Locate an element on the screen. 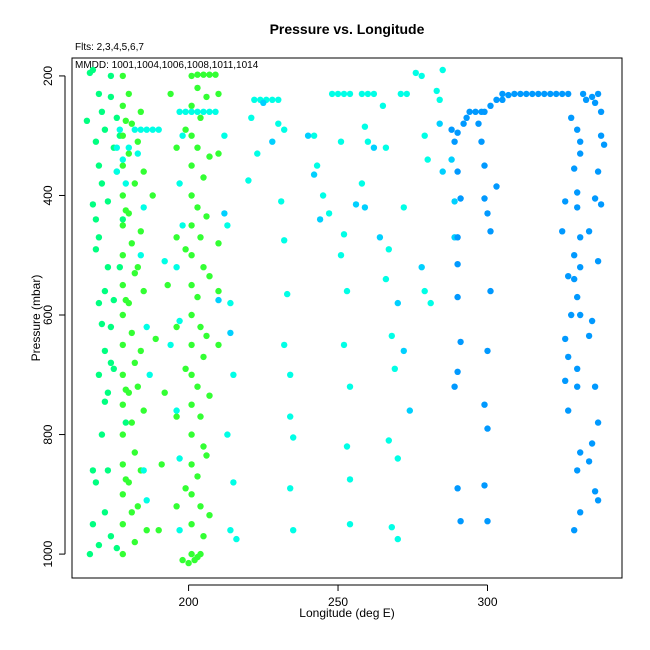 The image size is (650, 650). y-tick-label: 600 is located at coordinates (48, 315).